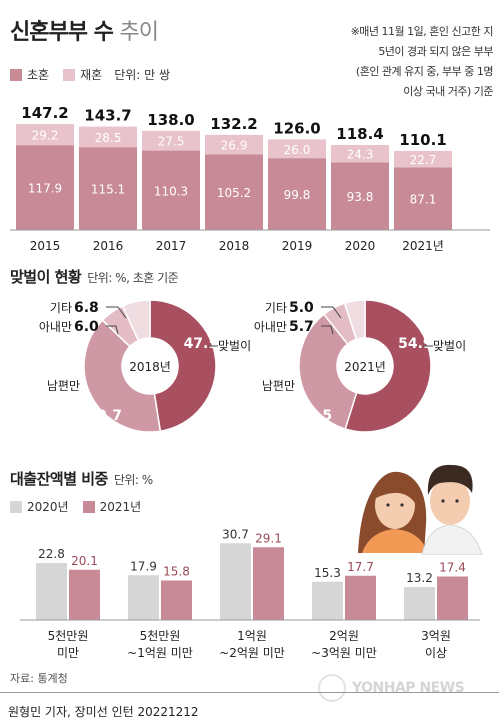 This screenshot has height=723, width=499. What do you see at coordinates (143, 566) in the screenshot?
I see `label-2020: 17.9` at bounding box center [143, 566].